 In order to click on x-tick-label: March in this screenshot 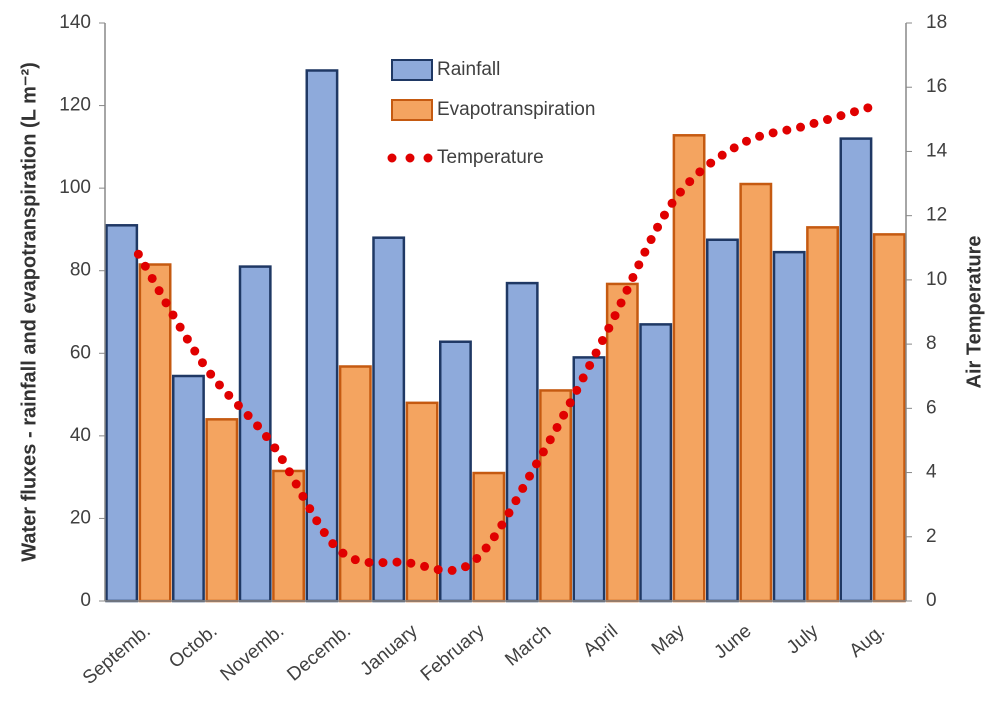, I will do `click(528, 646)`.